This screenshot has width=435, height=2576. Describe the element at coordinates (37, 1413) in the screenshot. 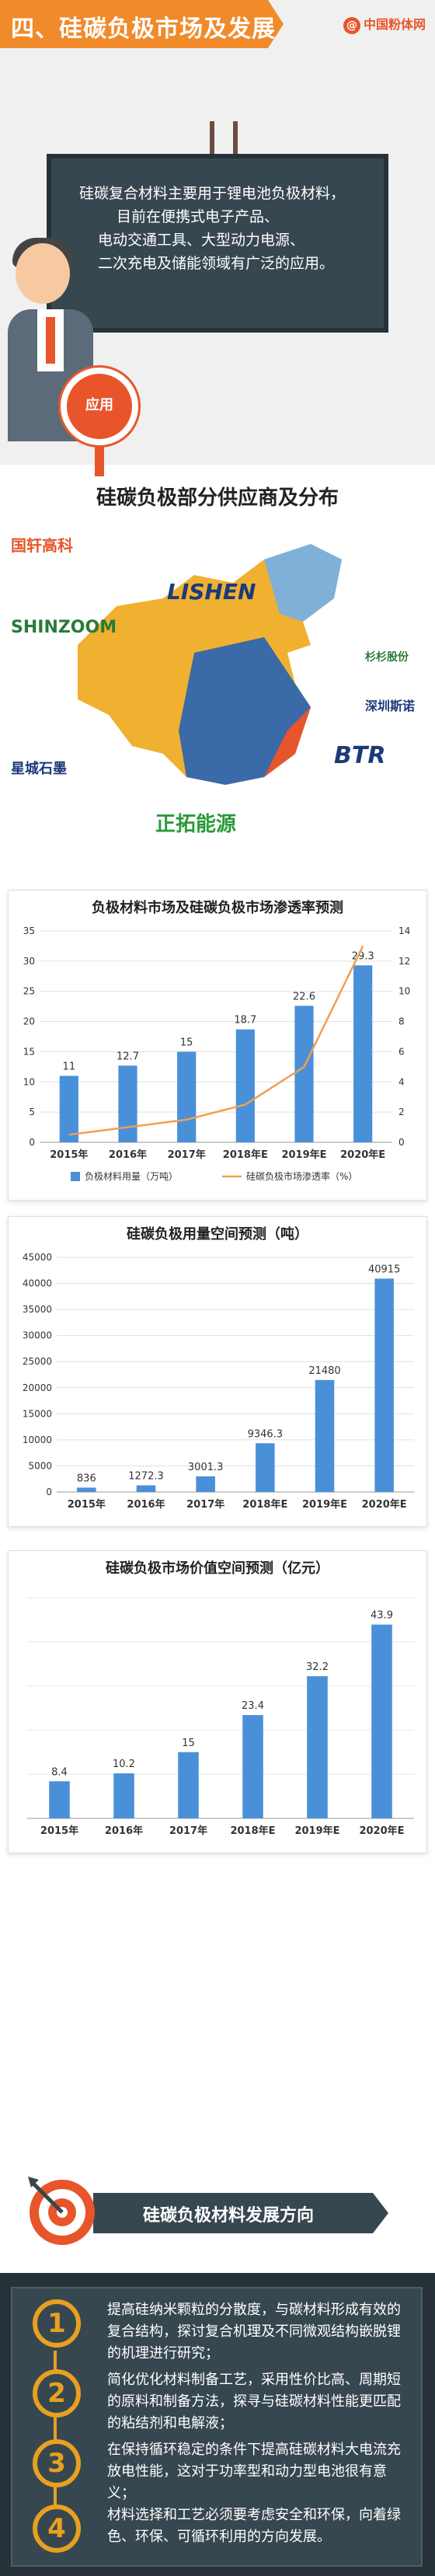

I see `y-tick-label: 15000` at that location.